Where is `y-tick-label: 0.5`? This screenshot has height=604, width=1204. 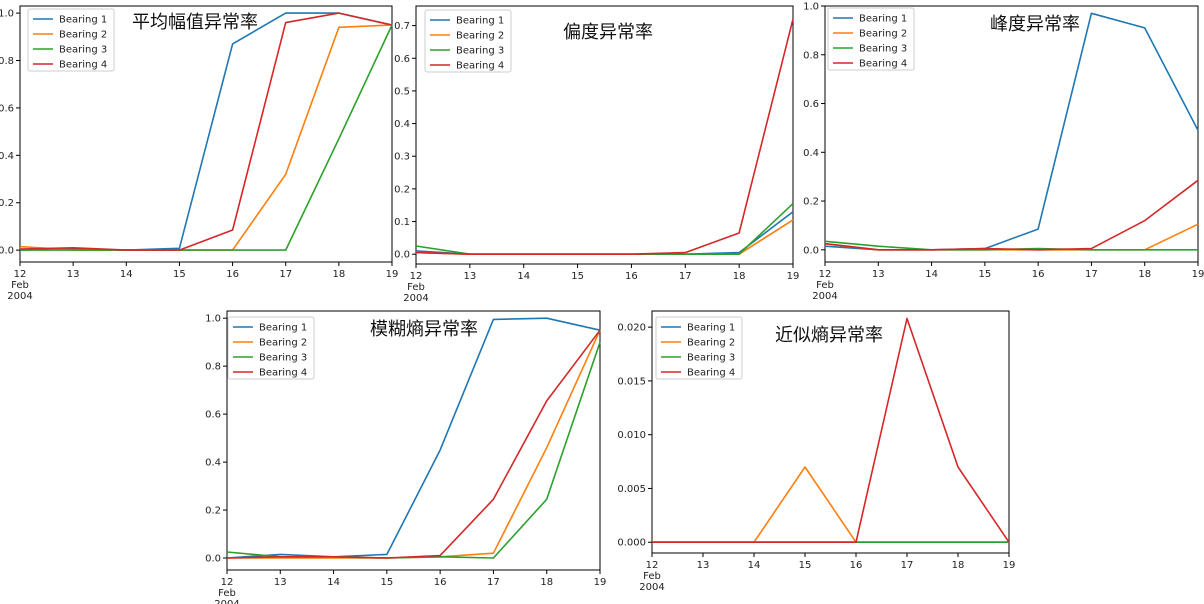
y-tick-label: 0.5 is located at coordinates (402, 91).